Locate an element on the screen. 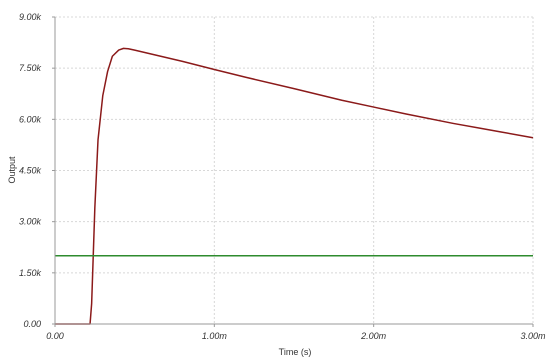 The image size is (552, 358). y-tick-label: 4.50k is located at coordinates (30, 171).